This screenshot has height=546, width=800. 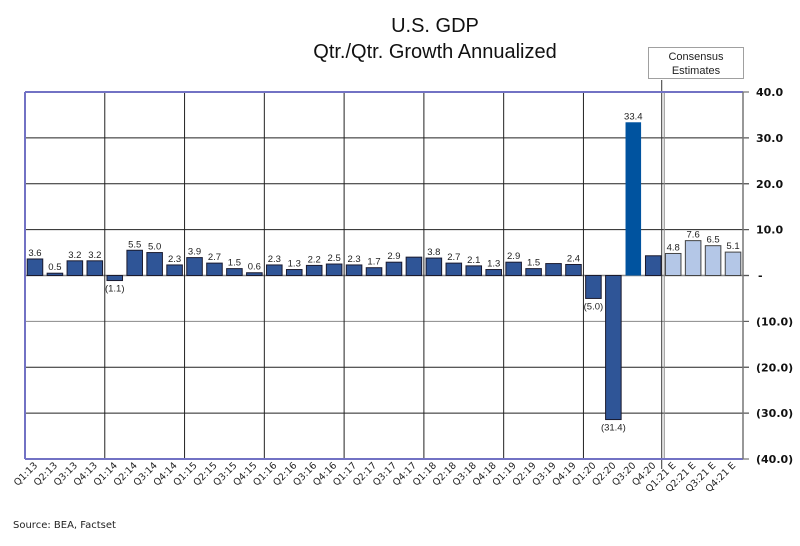 I want to click on y-tick-label: (20.0), so click(x=774, y=367).